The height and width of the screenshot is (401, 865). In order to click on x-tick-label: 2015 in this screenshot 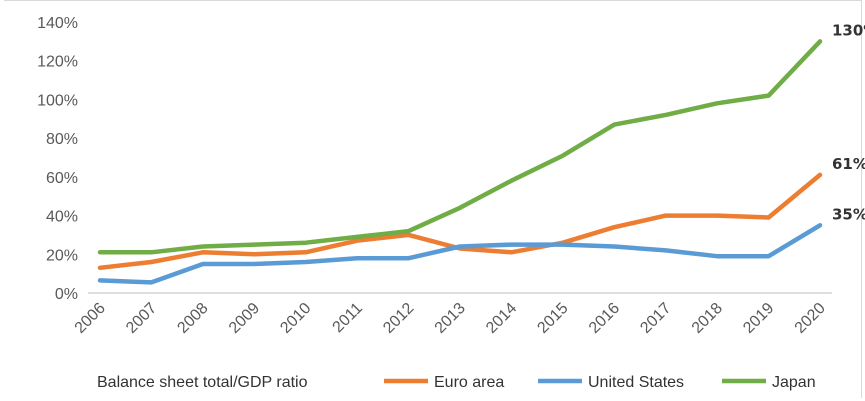, I will do `click(552, 318)`.